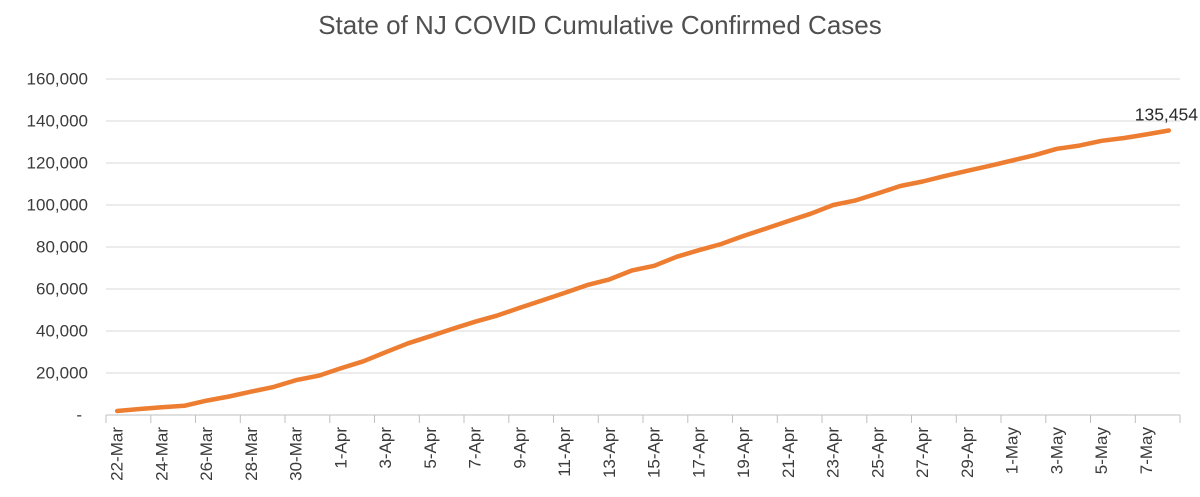  What do you see at coordinates (1101, 451) in the screenshot?
I see `x-tick-label: 5-May` at bounding box center [1101, 451].